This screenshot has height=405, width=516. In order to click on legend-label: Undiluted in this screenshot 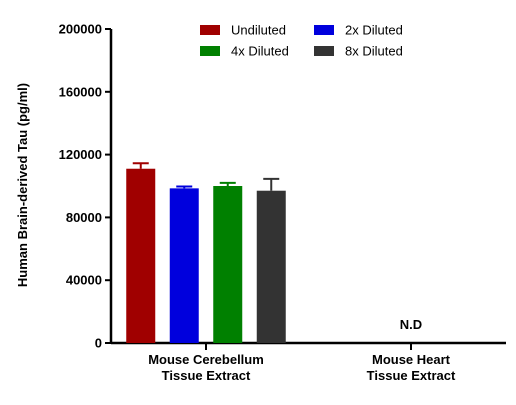, I will do `click(258, 30)`.